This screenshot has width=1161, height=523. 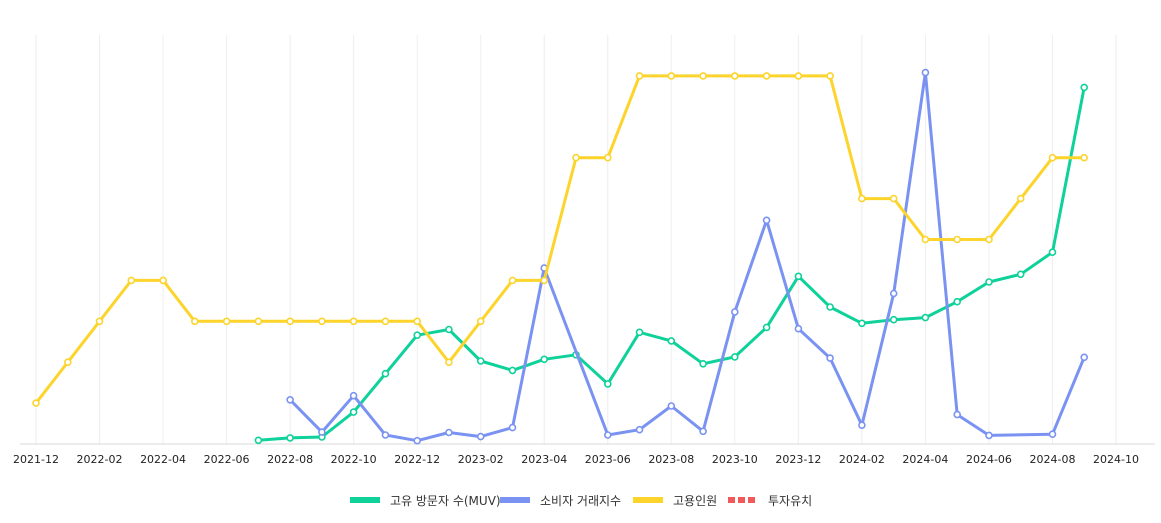 What do you see at coordinates (290, 459) in the screenshot?
I see `x-tick-label: 2022-08` at bounding box center [290, 459].